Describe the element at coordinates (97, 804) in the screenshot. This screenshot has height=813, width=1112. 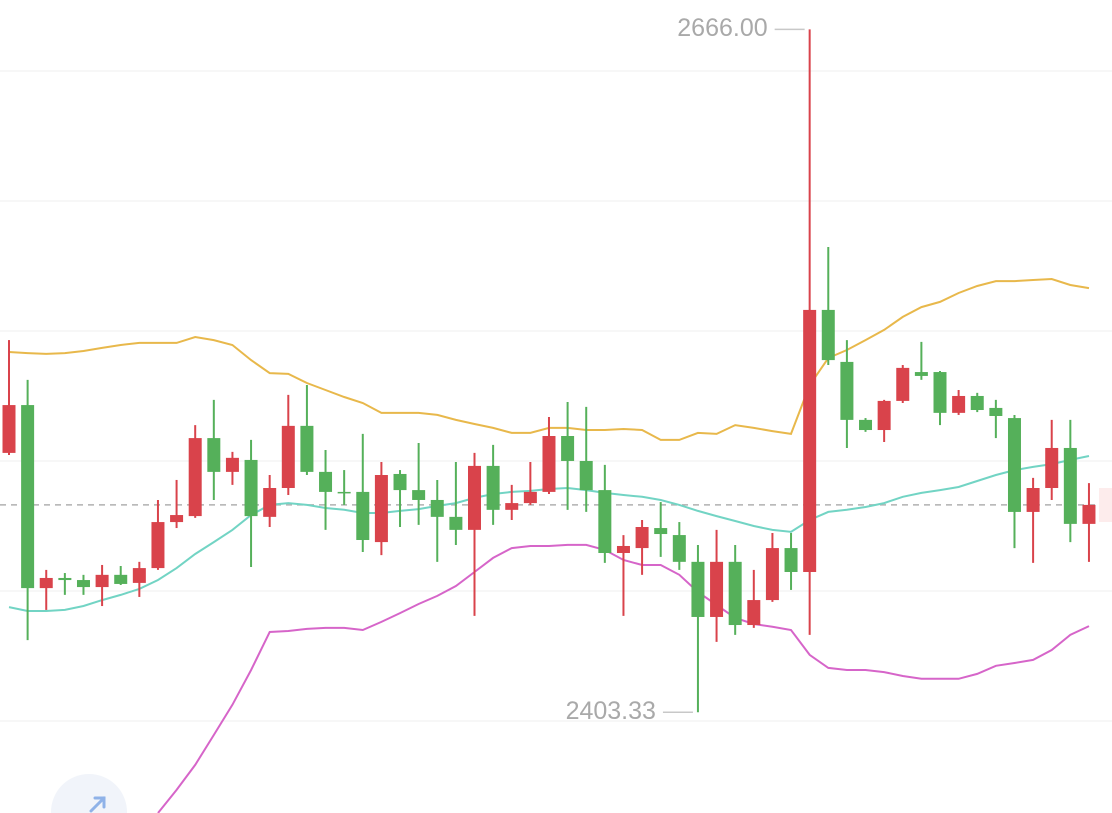
I see `arrow-icon` at that location.